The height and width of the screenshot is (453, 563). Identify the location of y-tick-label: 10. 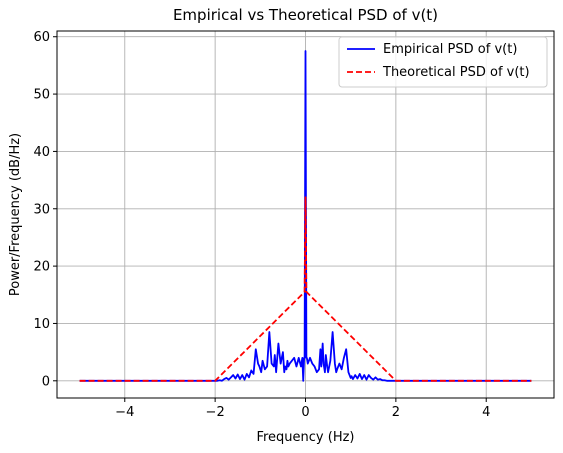
(41, 324).